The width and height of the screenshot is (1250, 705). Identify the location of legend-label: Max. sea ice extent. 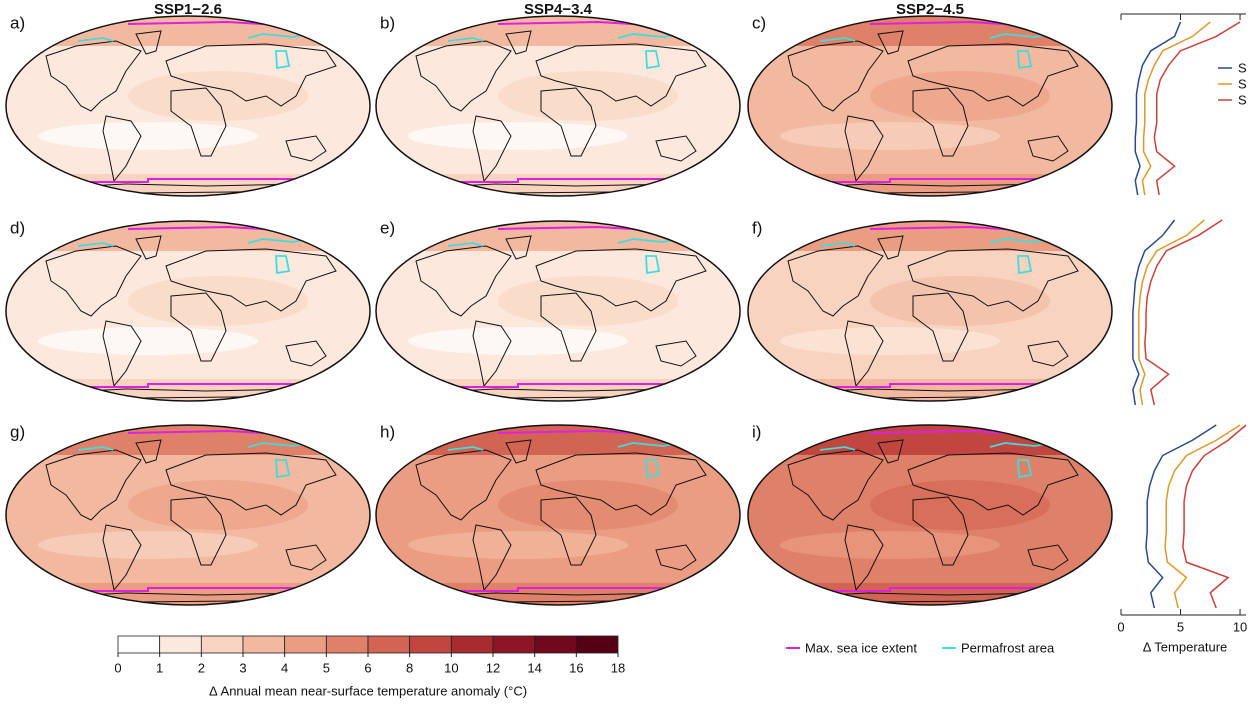
(861, 647).